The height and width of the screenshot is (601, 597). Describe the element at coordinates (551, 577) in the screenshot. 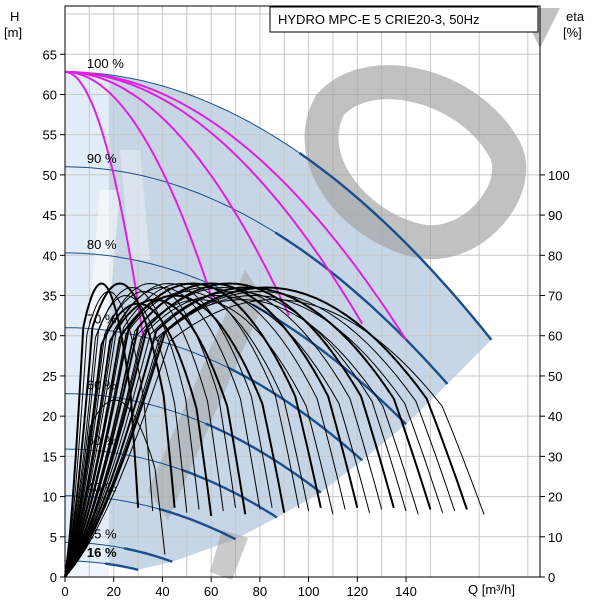

I see `right-tick-label-0: 0` at that location.